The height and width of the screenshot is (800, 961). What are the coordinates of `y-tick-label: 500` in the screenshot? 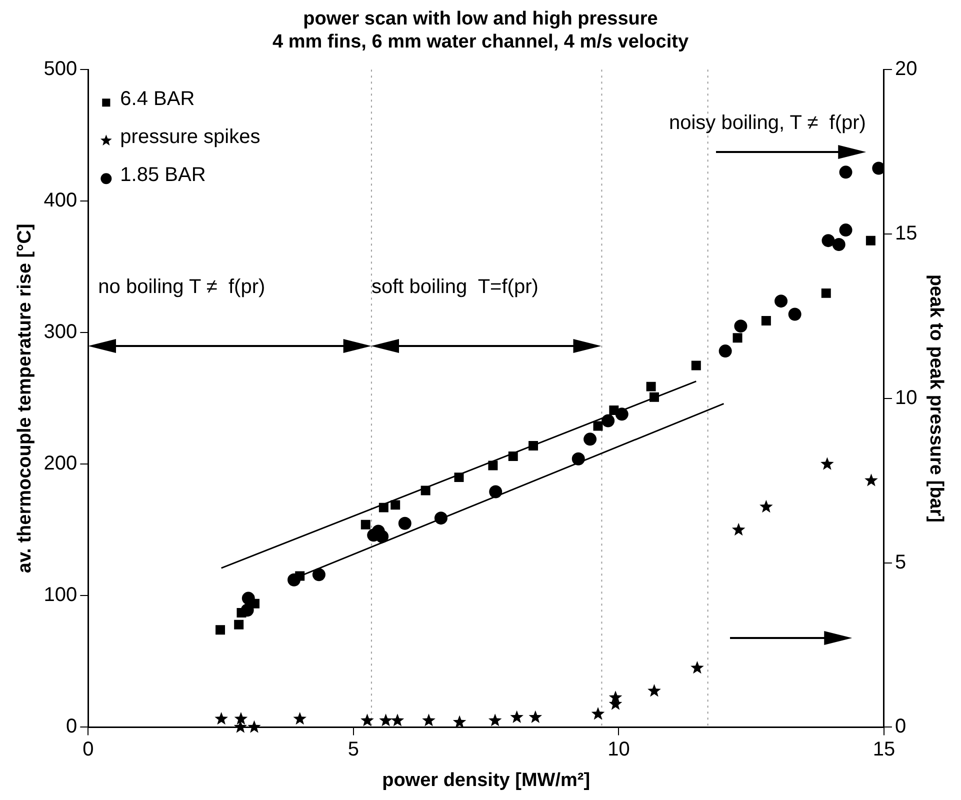 It's located at (61, 69).